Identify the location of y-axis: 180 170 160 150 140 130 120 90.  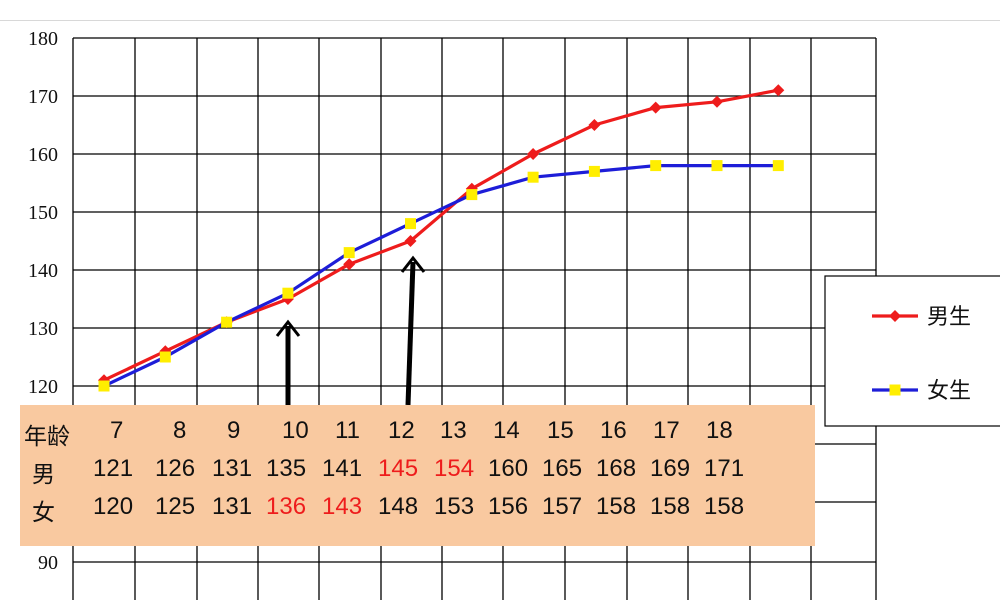
(43, 301).